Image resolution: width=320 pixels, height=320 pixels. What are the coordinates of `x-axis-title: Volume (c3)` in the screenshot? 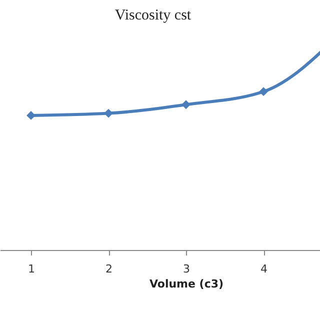 It's located at (186, 284).